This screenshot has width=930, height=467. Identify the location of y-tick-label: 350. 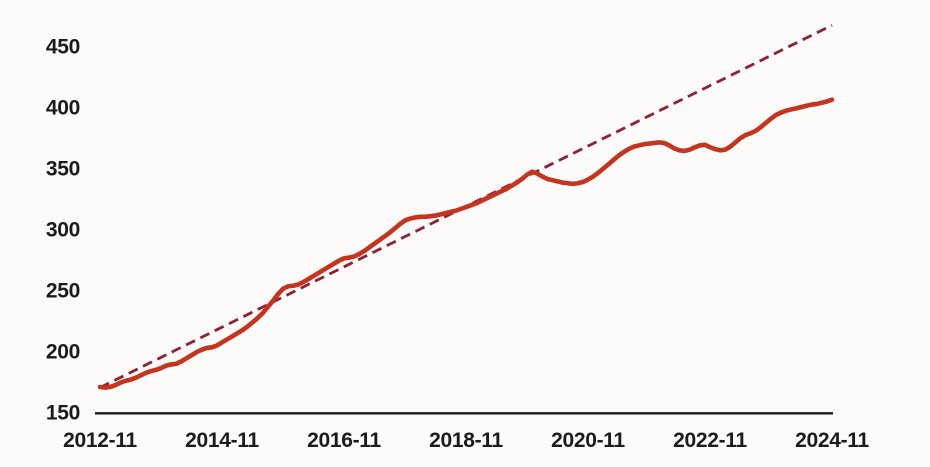
(63, 169).